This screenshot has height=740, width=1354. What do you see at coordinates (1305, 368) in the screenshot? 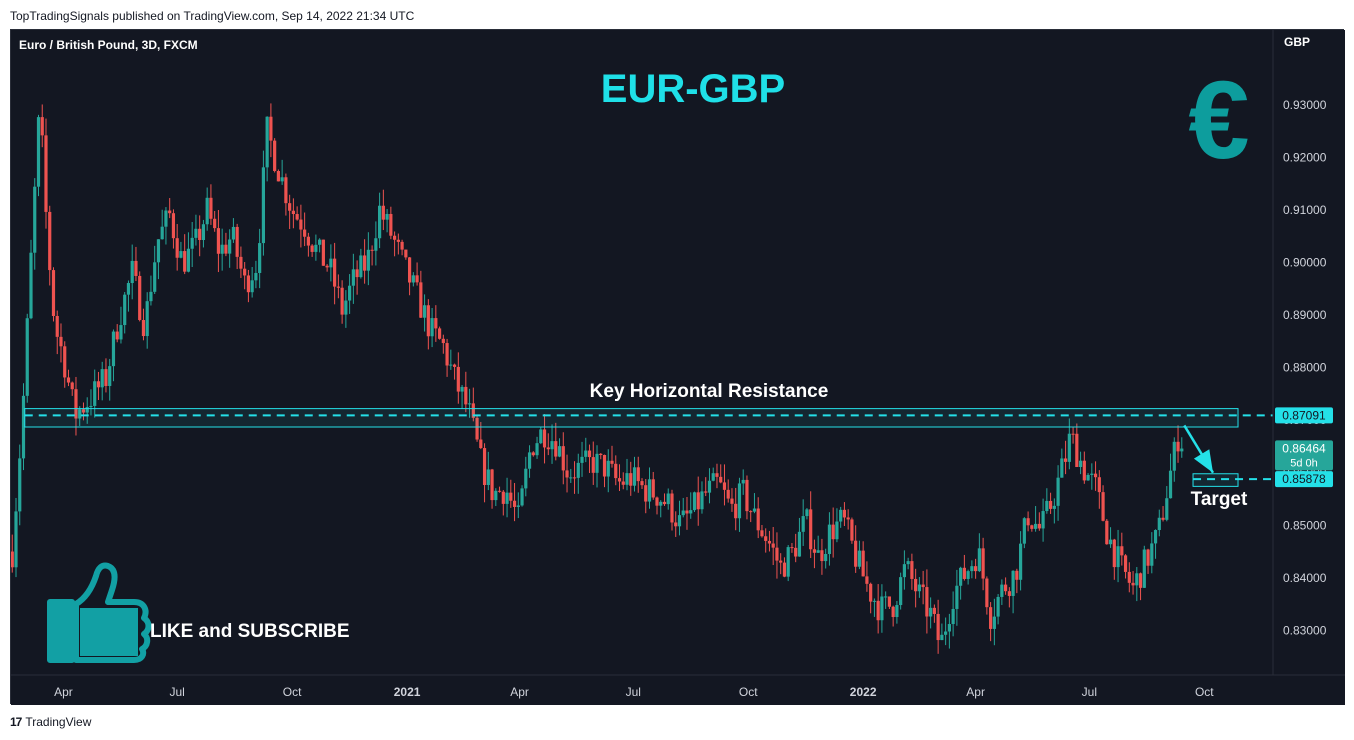
I see `y-tick-label: 0.88000` at bounding box center [1305, 368].